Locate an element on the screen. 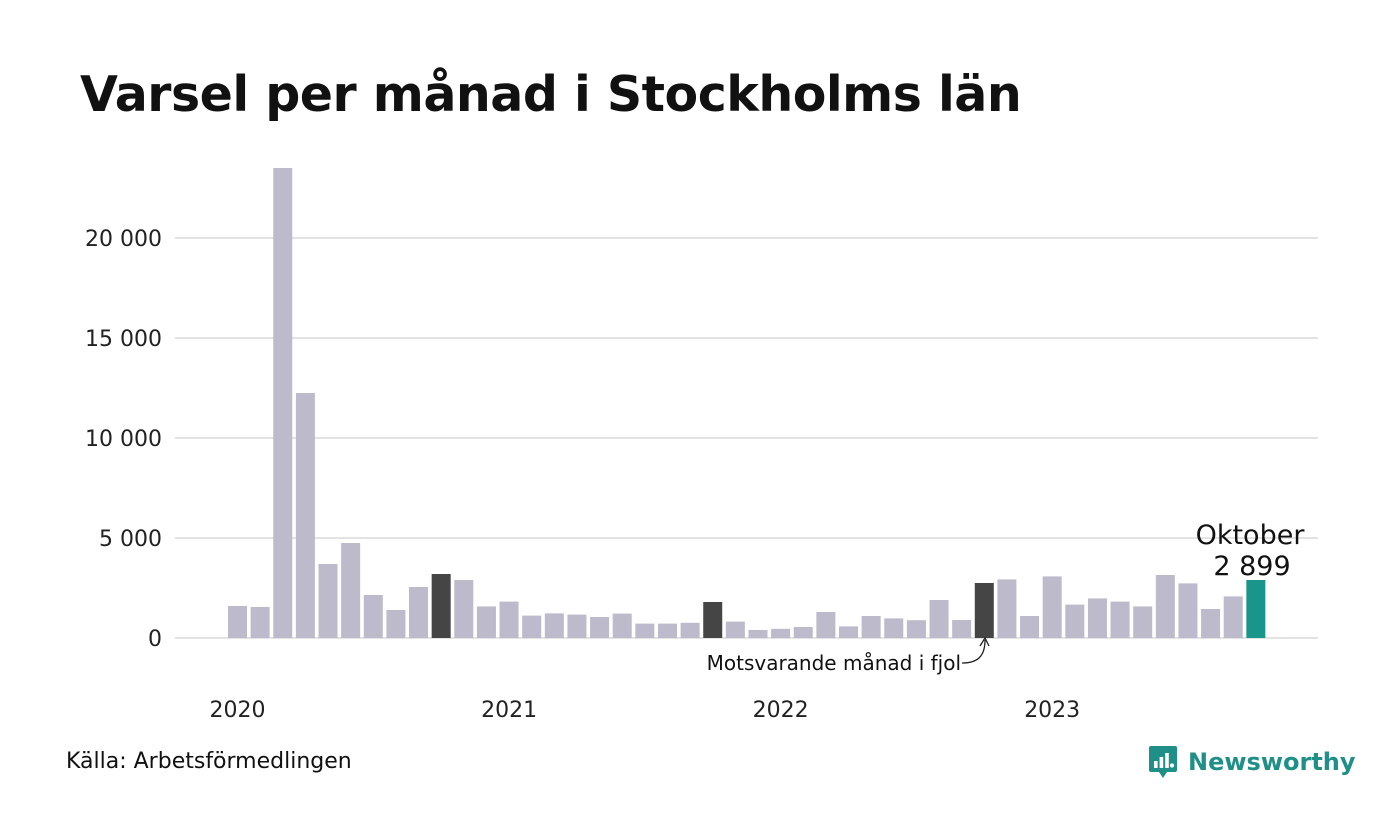 Image resolution: width=1400 pixels, height=840 pixels. annotation-arrowhead is located at coordinates (984, 641).